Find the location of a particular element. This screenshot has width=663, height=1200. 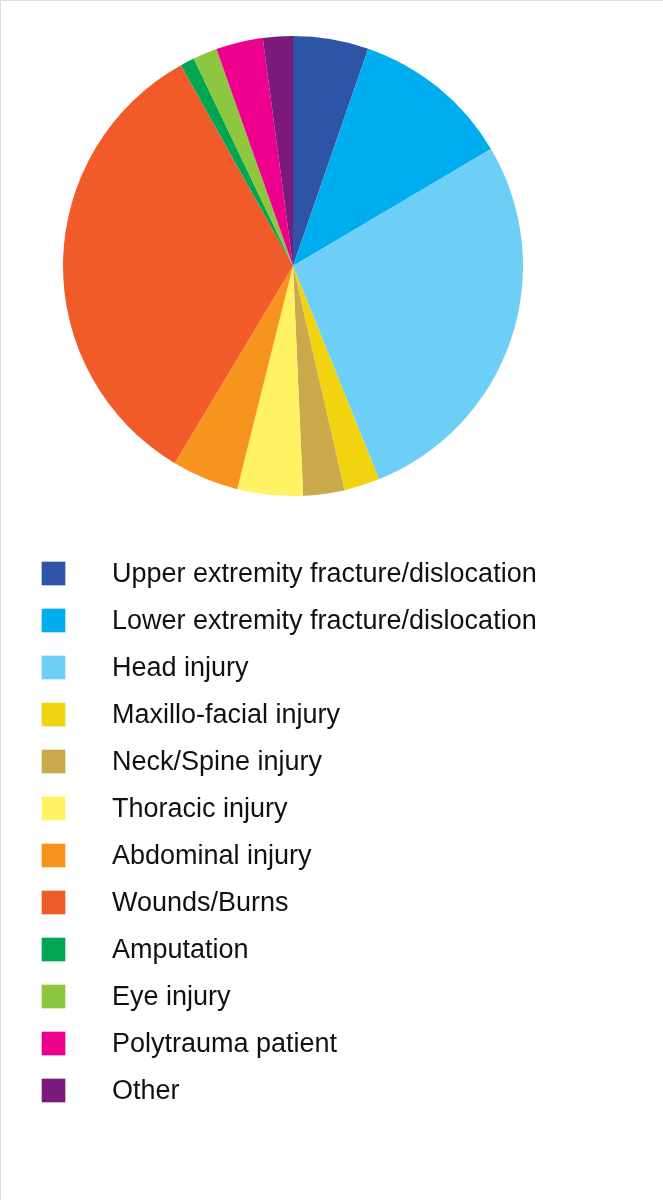

legend-label: Polytrauma patient is located at coordinates (225, 1042).